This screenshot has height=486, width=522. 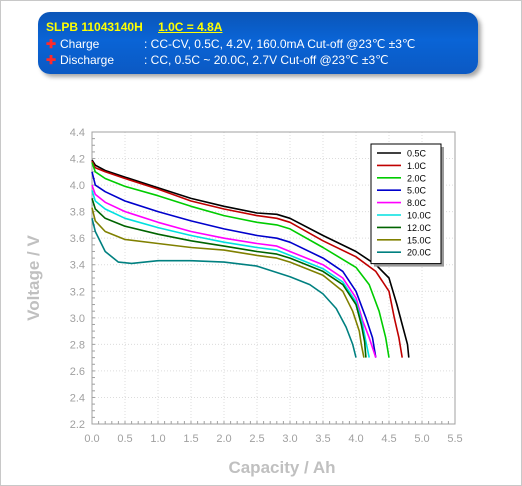 I want to click on model-name: SLPB 11043140H, so click(x=94, y=27).